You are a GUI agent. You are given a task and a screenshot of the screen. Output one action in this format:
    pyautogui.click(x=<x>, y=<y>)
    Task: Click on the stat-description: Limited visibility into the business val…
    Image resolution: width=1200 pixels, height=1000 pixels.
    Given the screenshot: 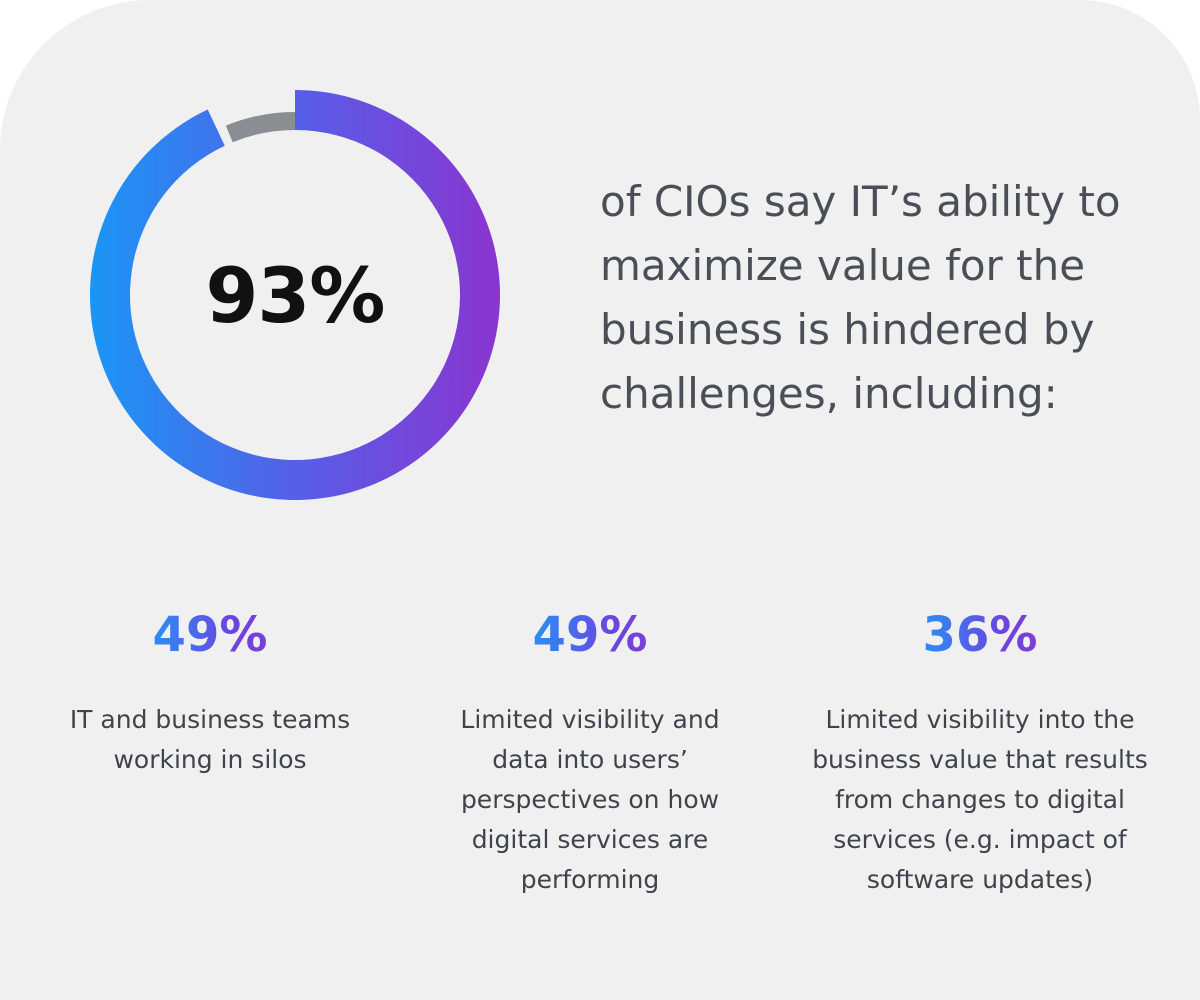 What is the action you would take?
    pyautogui.click(x=980, y=799)
    